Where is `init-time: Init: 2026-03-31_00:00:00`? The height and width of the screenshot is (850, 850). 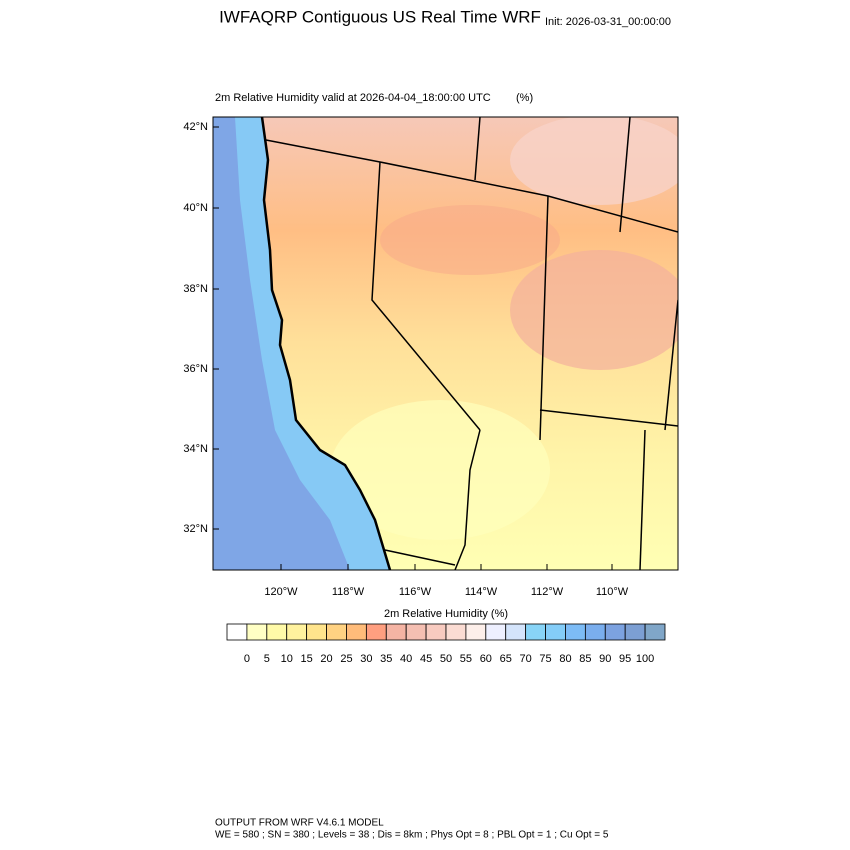
init-time: Init: 2026-03-31_00:00:00 is located at coordinates (608, 22).